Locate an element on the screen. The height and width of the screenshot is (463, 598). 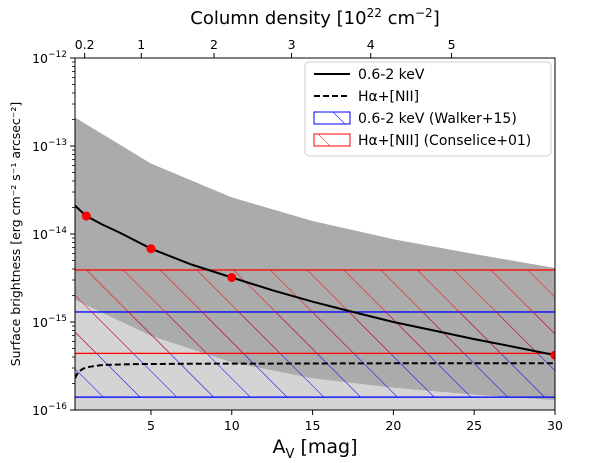
top-tick-label: 3 is located at coordinates (292, 44).